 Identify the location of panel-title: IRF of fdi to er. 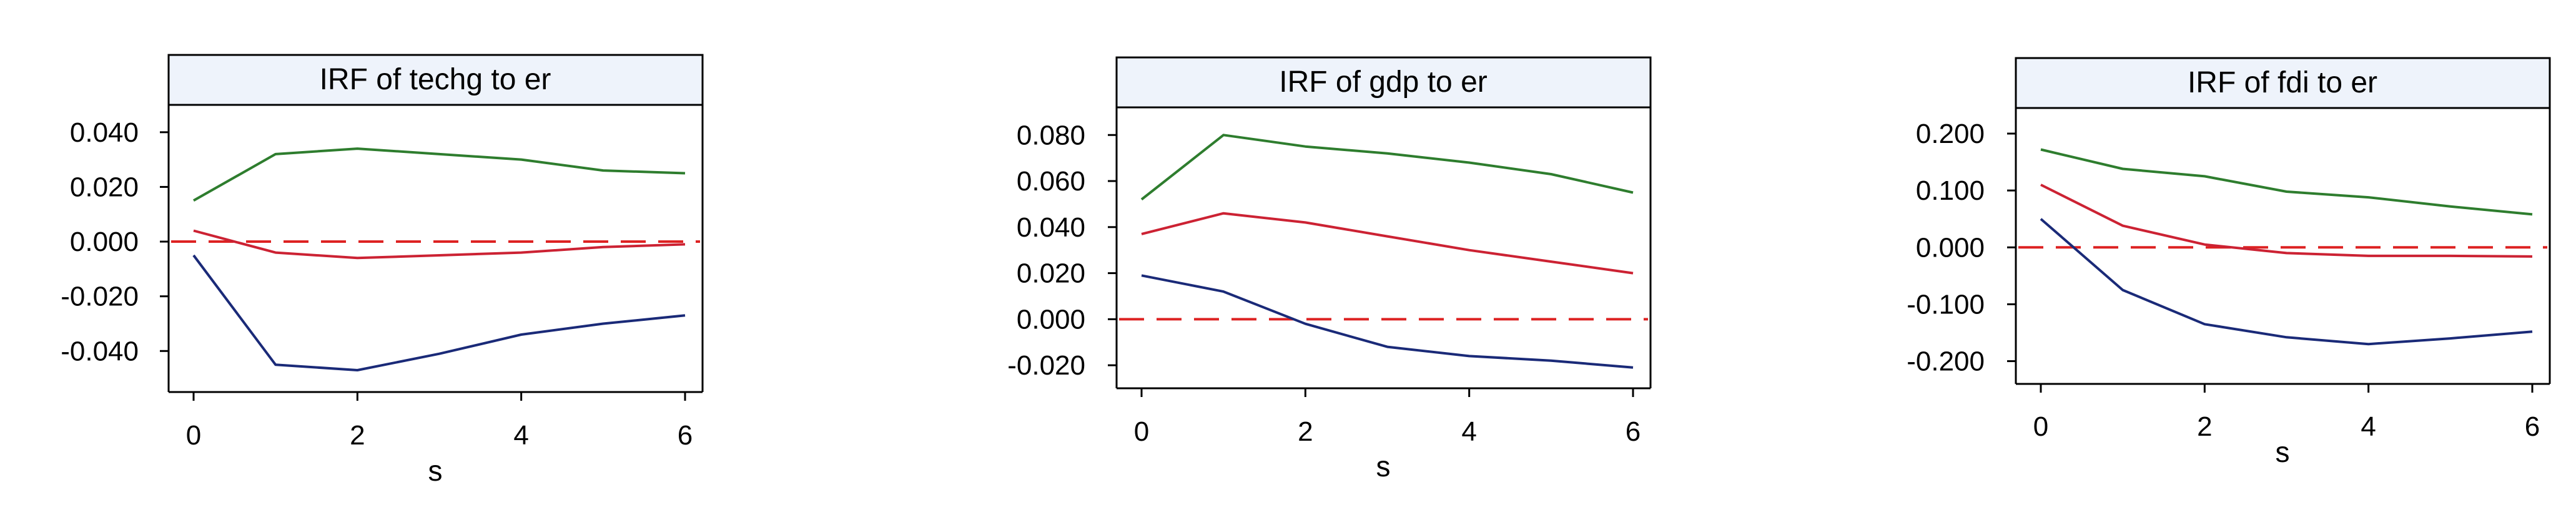
(2282, 82).